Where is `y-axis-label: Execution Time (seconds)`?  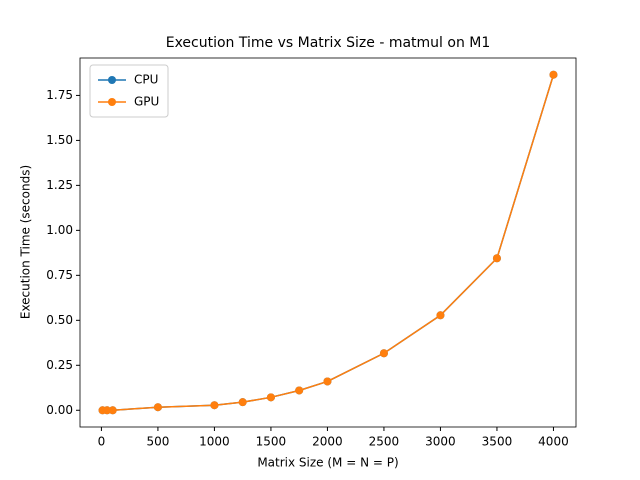
y-axis-label: Execution Time (seconds) is located at coordinates (26, 242).